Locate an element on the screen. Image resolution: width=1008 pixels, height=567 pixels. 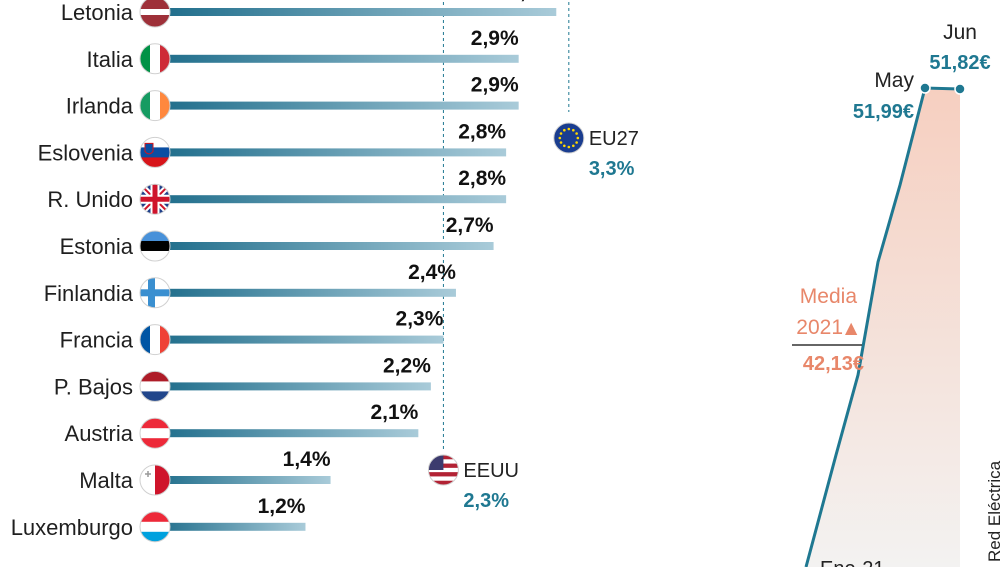
value-label: 1,4% is located at coordinates (307, 459).